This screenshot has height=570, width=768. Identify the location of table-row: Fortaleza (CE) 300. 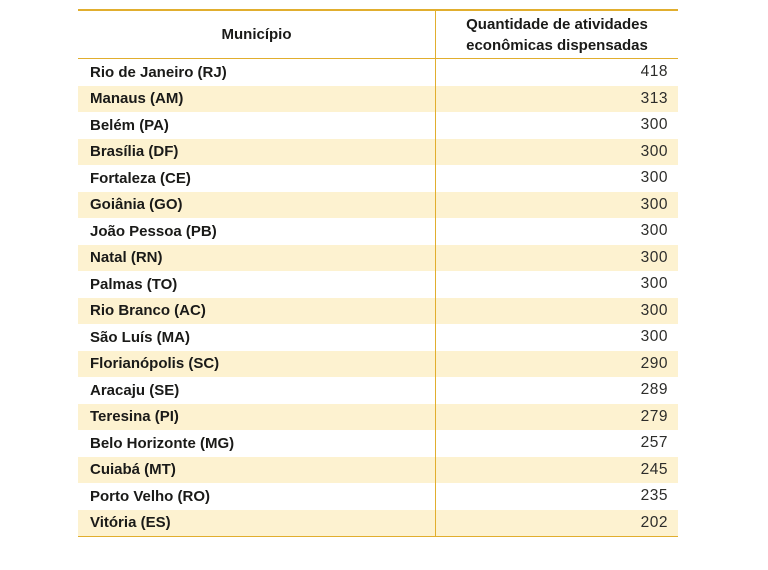
(378, 178).